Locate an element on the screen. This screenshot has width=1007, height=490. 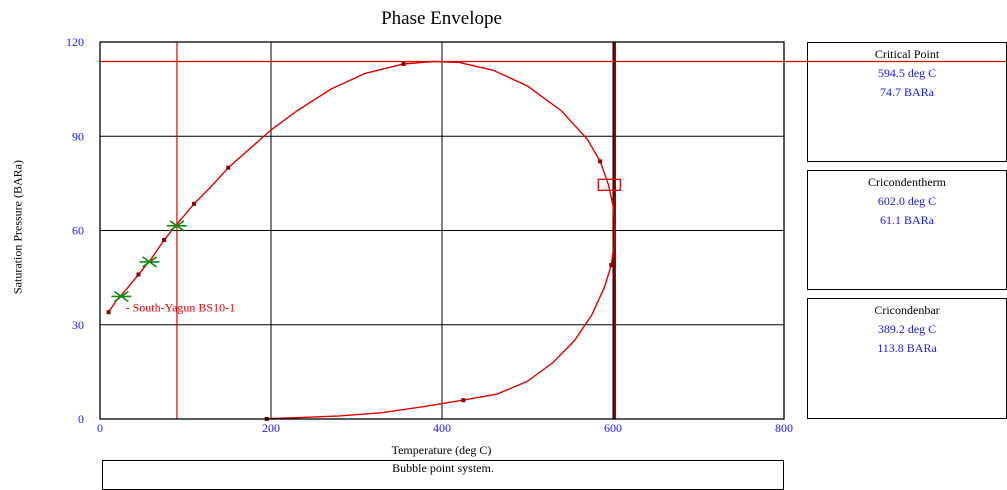
cricondentherm-temp: 602.0 deg C is located at coordinates (907, 201).